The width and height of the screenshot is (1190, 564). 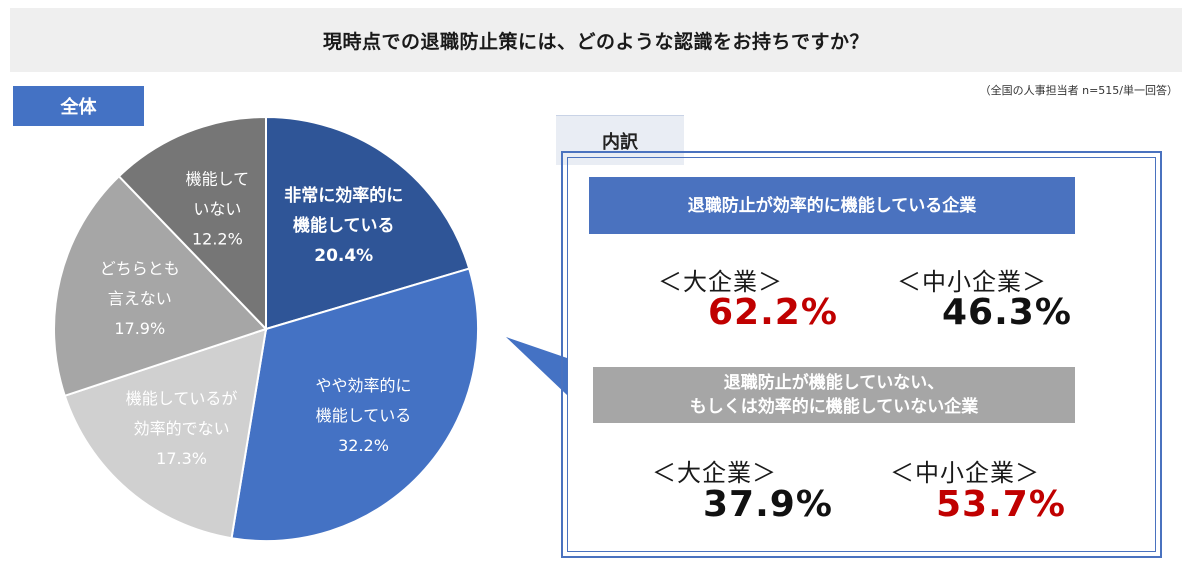 What do you see at coordinates (218, 178) in the screenshot?
I see `pie-category-4-line0: 機能して` at bounding box center [218, 178].